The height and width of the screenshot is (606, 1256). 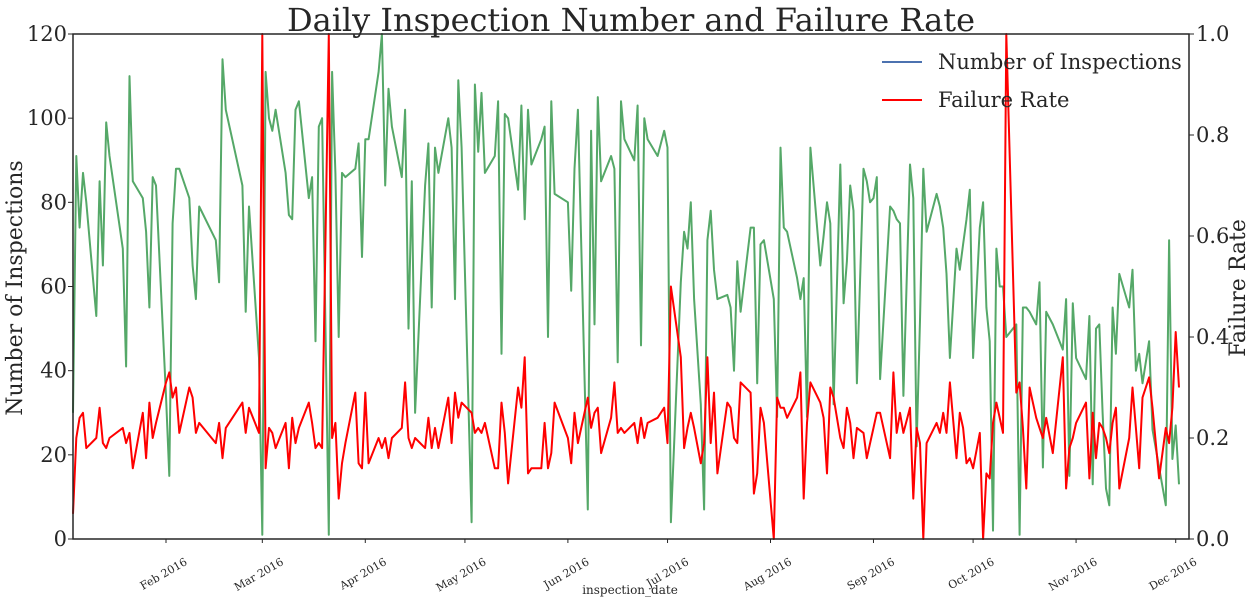 What do you see at coordinates (1238, 288) in the screenshot?
I see `y-axis-right-label: Failure Rate` at bounding box center [1238, 288].